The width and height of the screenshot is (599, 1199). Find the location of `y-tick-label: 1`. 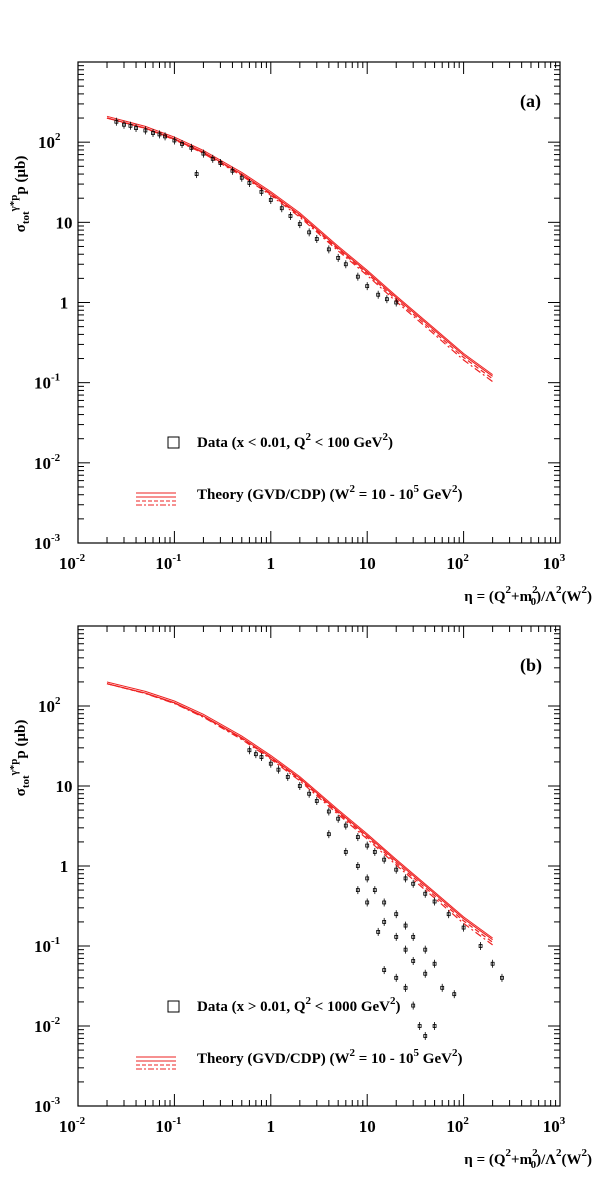

y-tick-label: 1 is located at coordinates (64, 866).